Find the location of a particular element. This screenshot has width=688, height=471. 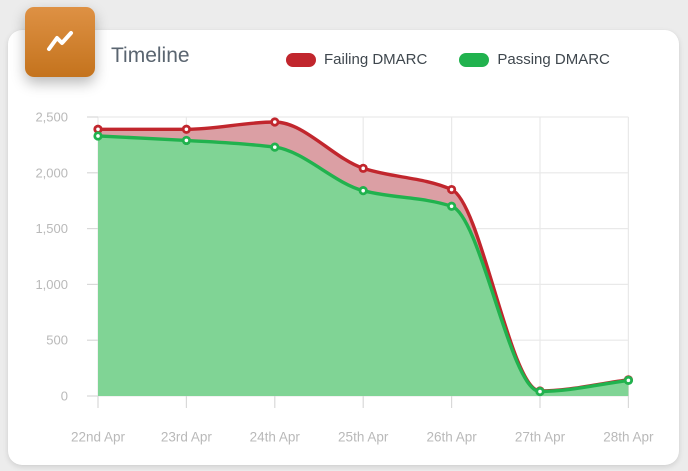

x-tick-label: 25th Apr is located at coordinates (363, 437).